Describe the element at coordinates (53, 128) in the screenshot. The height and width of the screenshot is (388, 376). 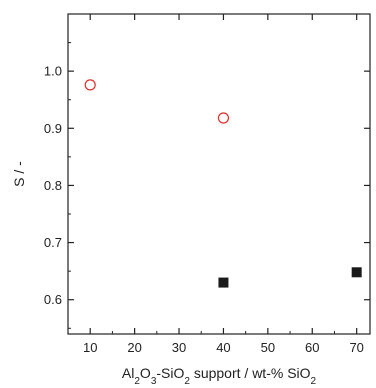
I see `y-tick-label: 0.9` at that location.